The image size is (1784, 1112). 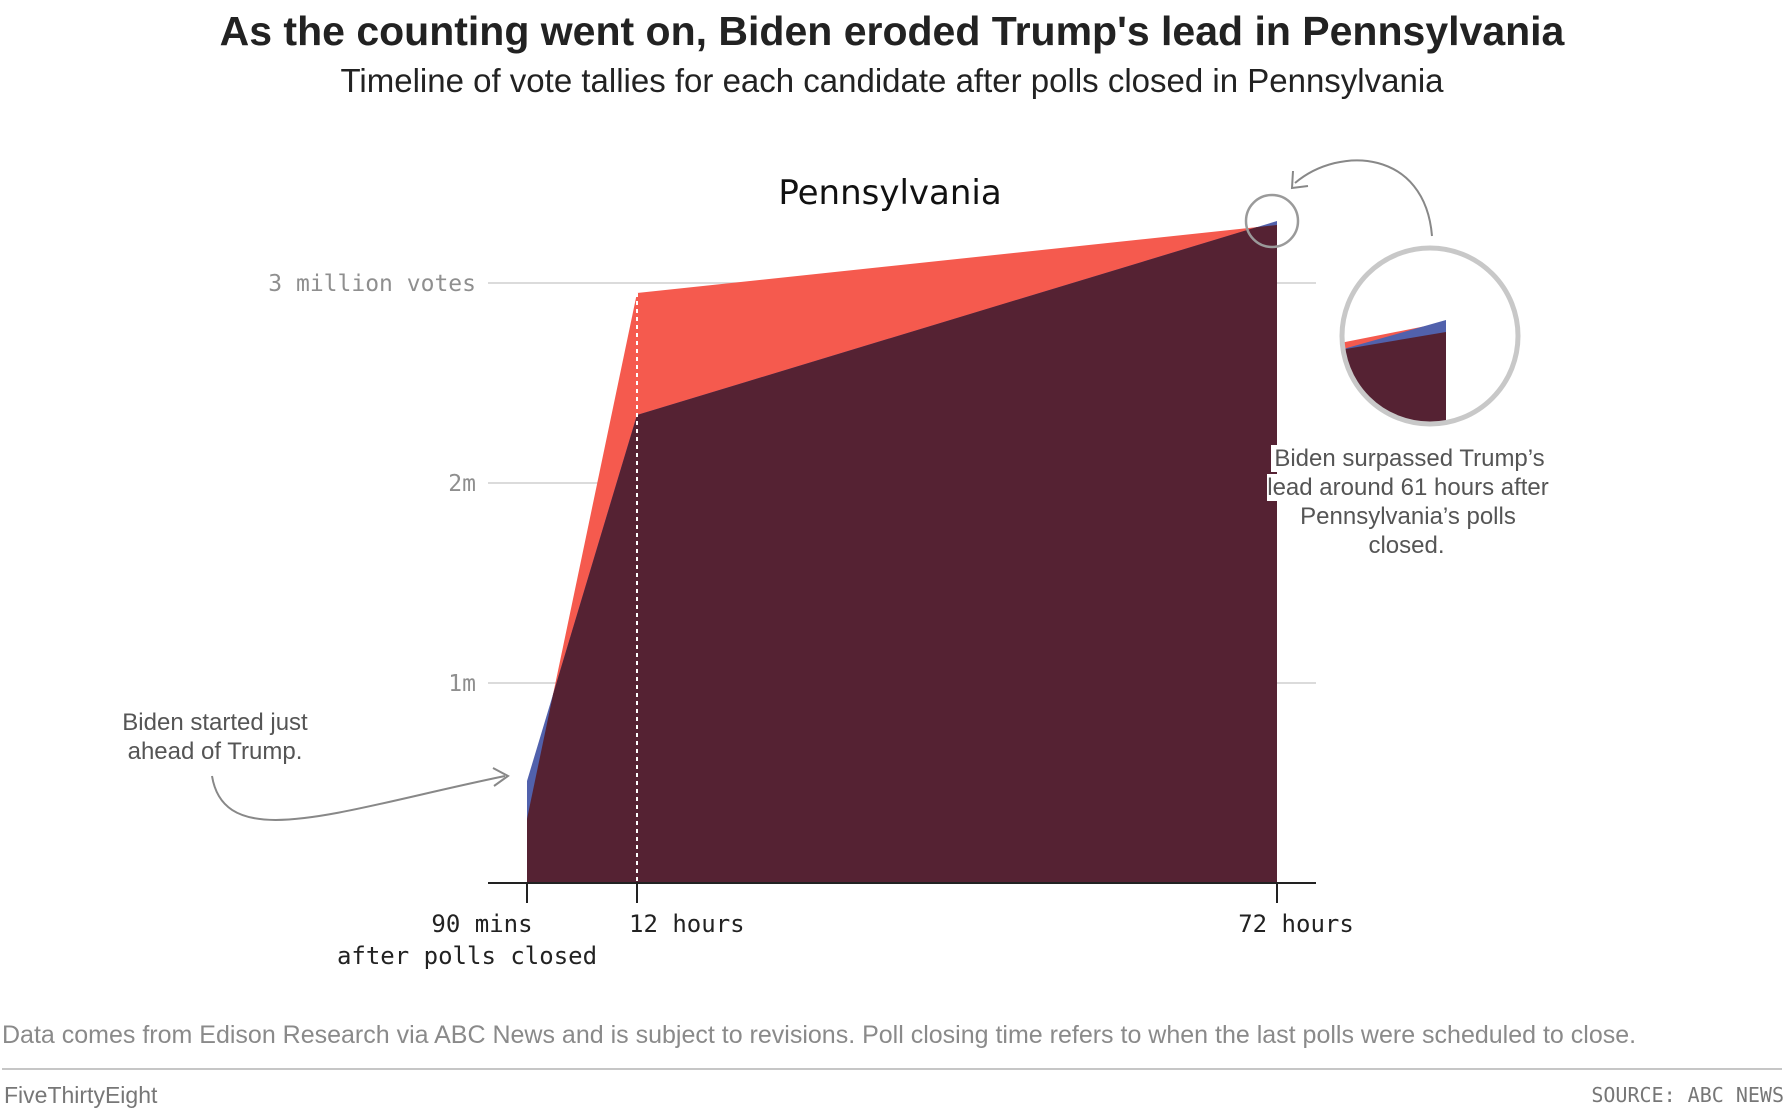 What do you see at coordinates (1272, 221) in the screenshot?
I see `highlight-circle` at bounding box center [1272, 221].